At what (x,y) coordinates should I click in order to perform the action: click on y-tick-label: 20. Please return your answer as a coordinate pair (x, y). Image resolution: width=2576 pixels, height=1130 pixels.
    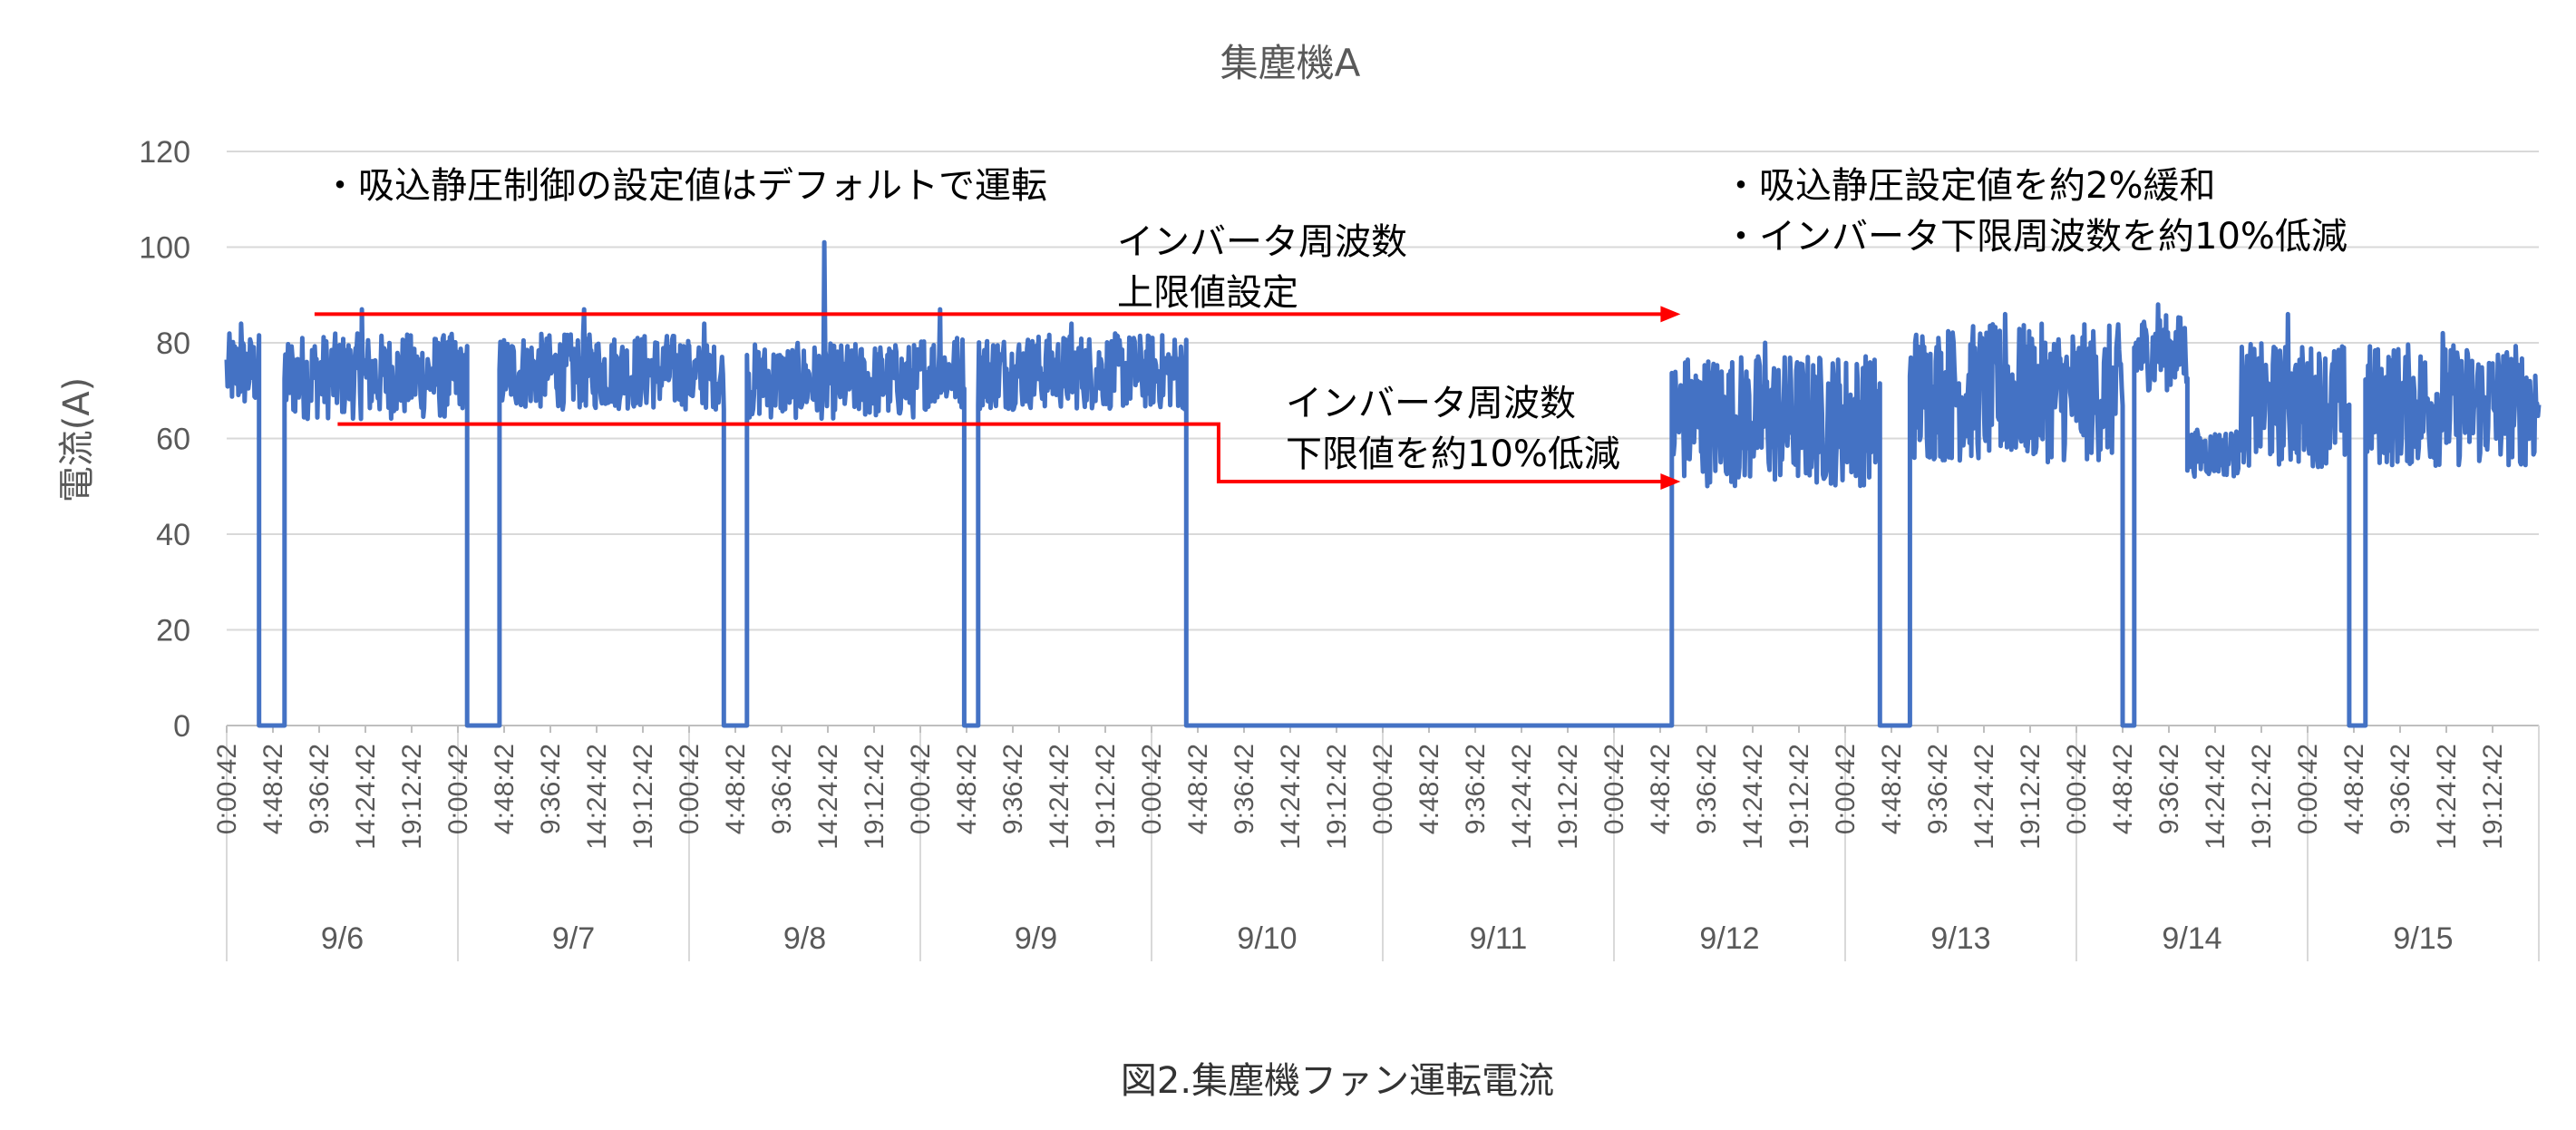
    Looking at the image, I should click on (173, 631).